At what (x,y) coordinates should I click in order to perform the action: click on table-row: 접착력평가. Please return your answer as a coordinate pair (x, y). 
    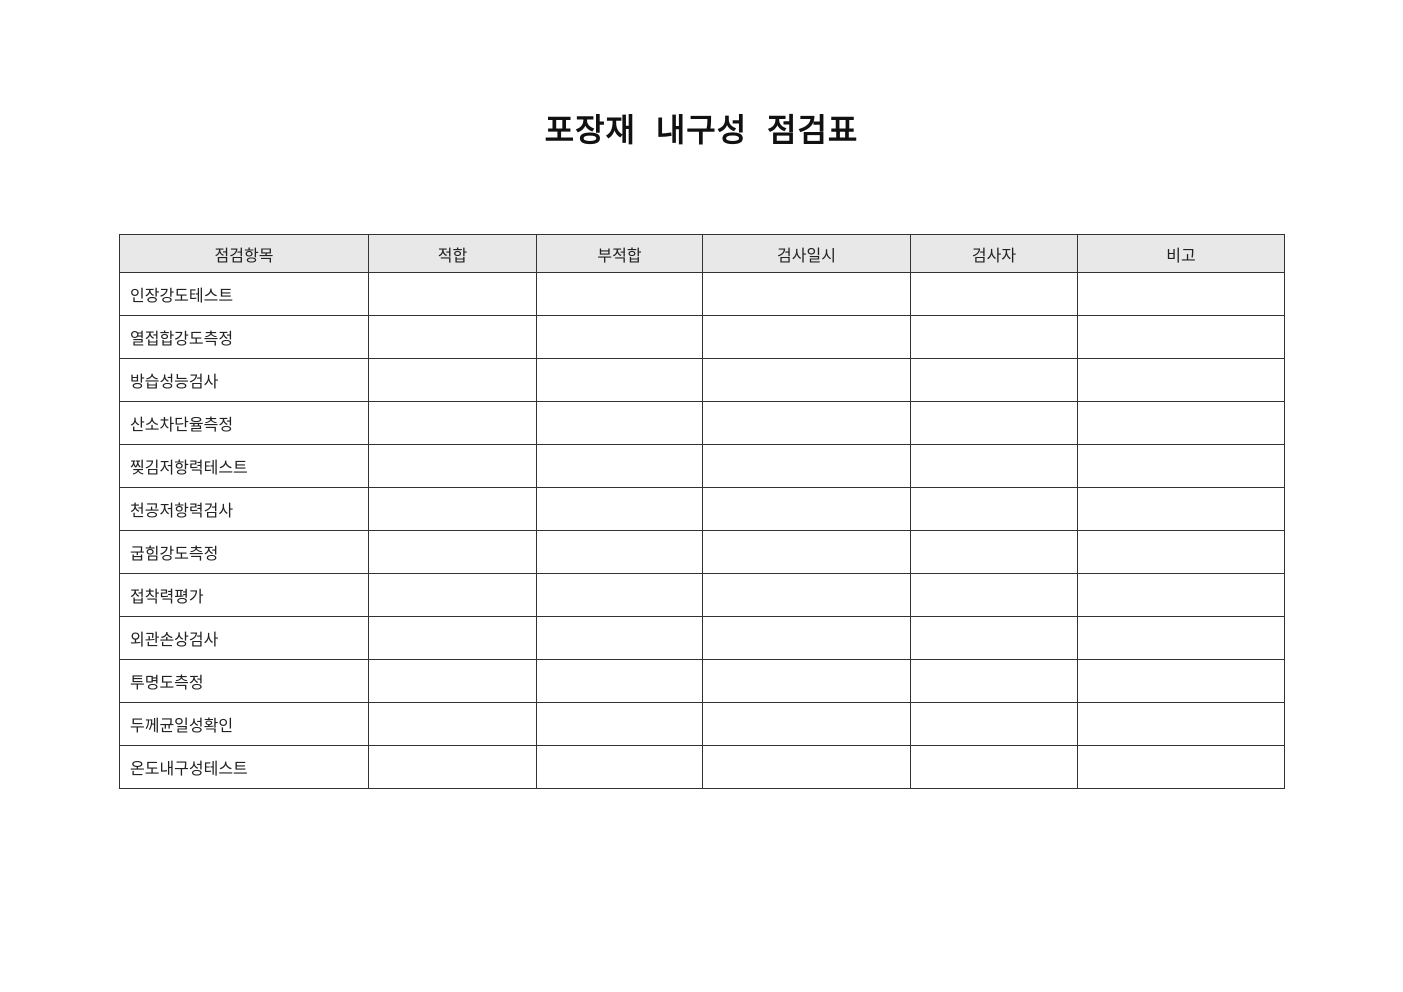
    Looking at the image, I should click on (702, 595).